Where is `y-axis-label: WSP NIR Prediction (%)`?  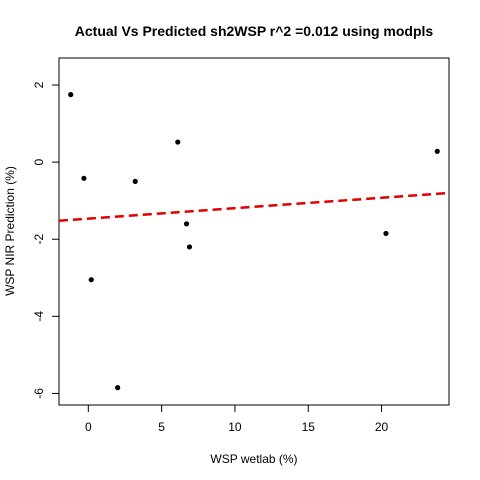 y-axis-label: WSP NIR Prediction (%) is located at coordinates (10, 231).